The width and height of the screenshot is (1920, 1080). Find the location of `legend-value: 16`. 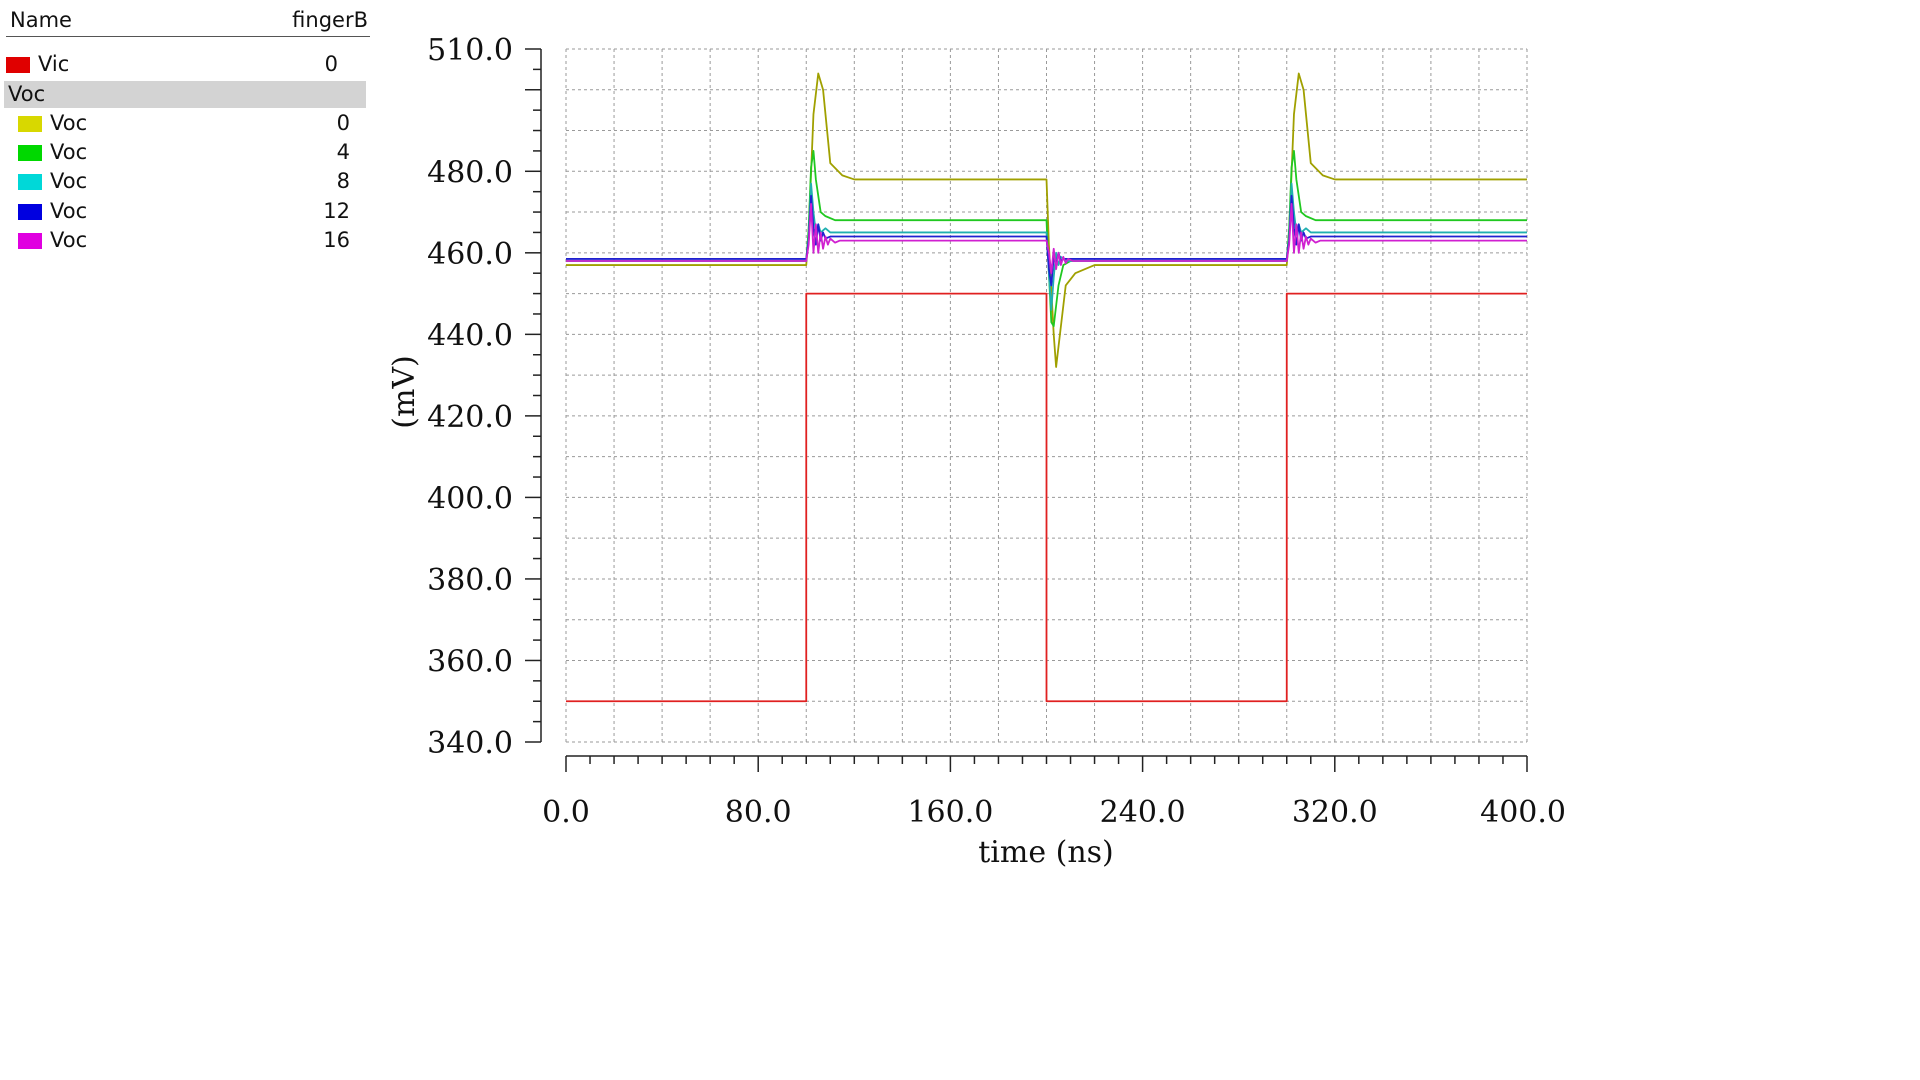

legend-value: 16 is located at coordinates (336, 240).